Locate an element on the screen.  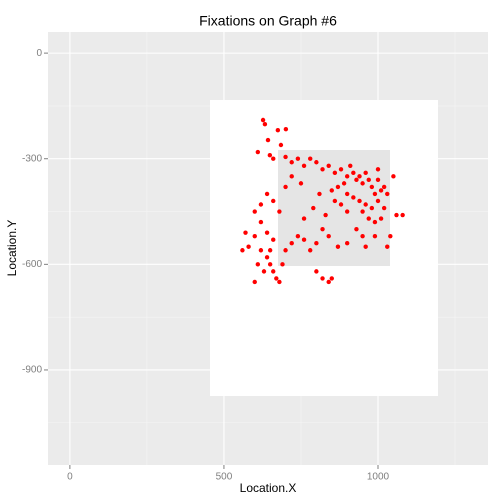
chart-title: Fixations on Graph #6 is located at coordinates (268, 21).